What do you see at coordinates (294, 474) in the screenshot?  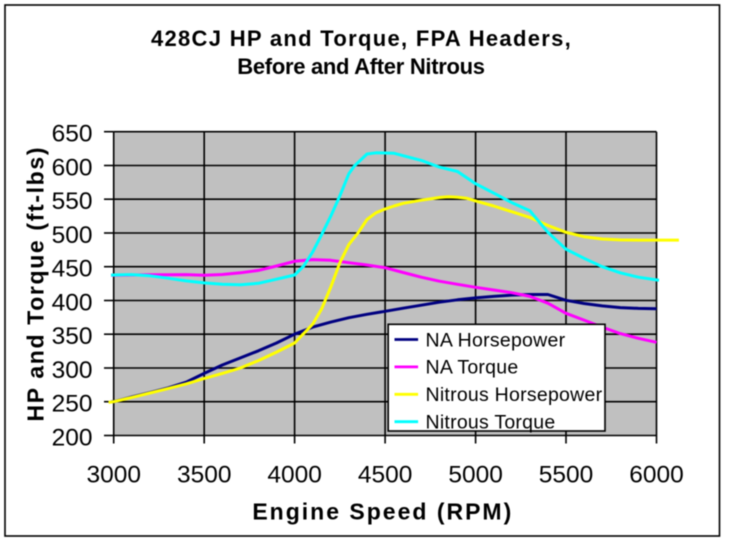 I see `svg-text: 4000` at bounding box center [294, 474].